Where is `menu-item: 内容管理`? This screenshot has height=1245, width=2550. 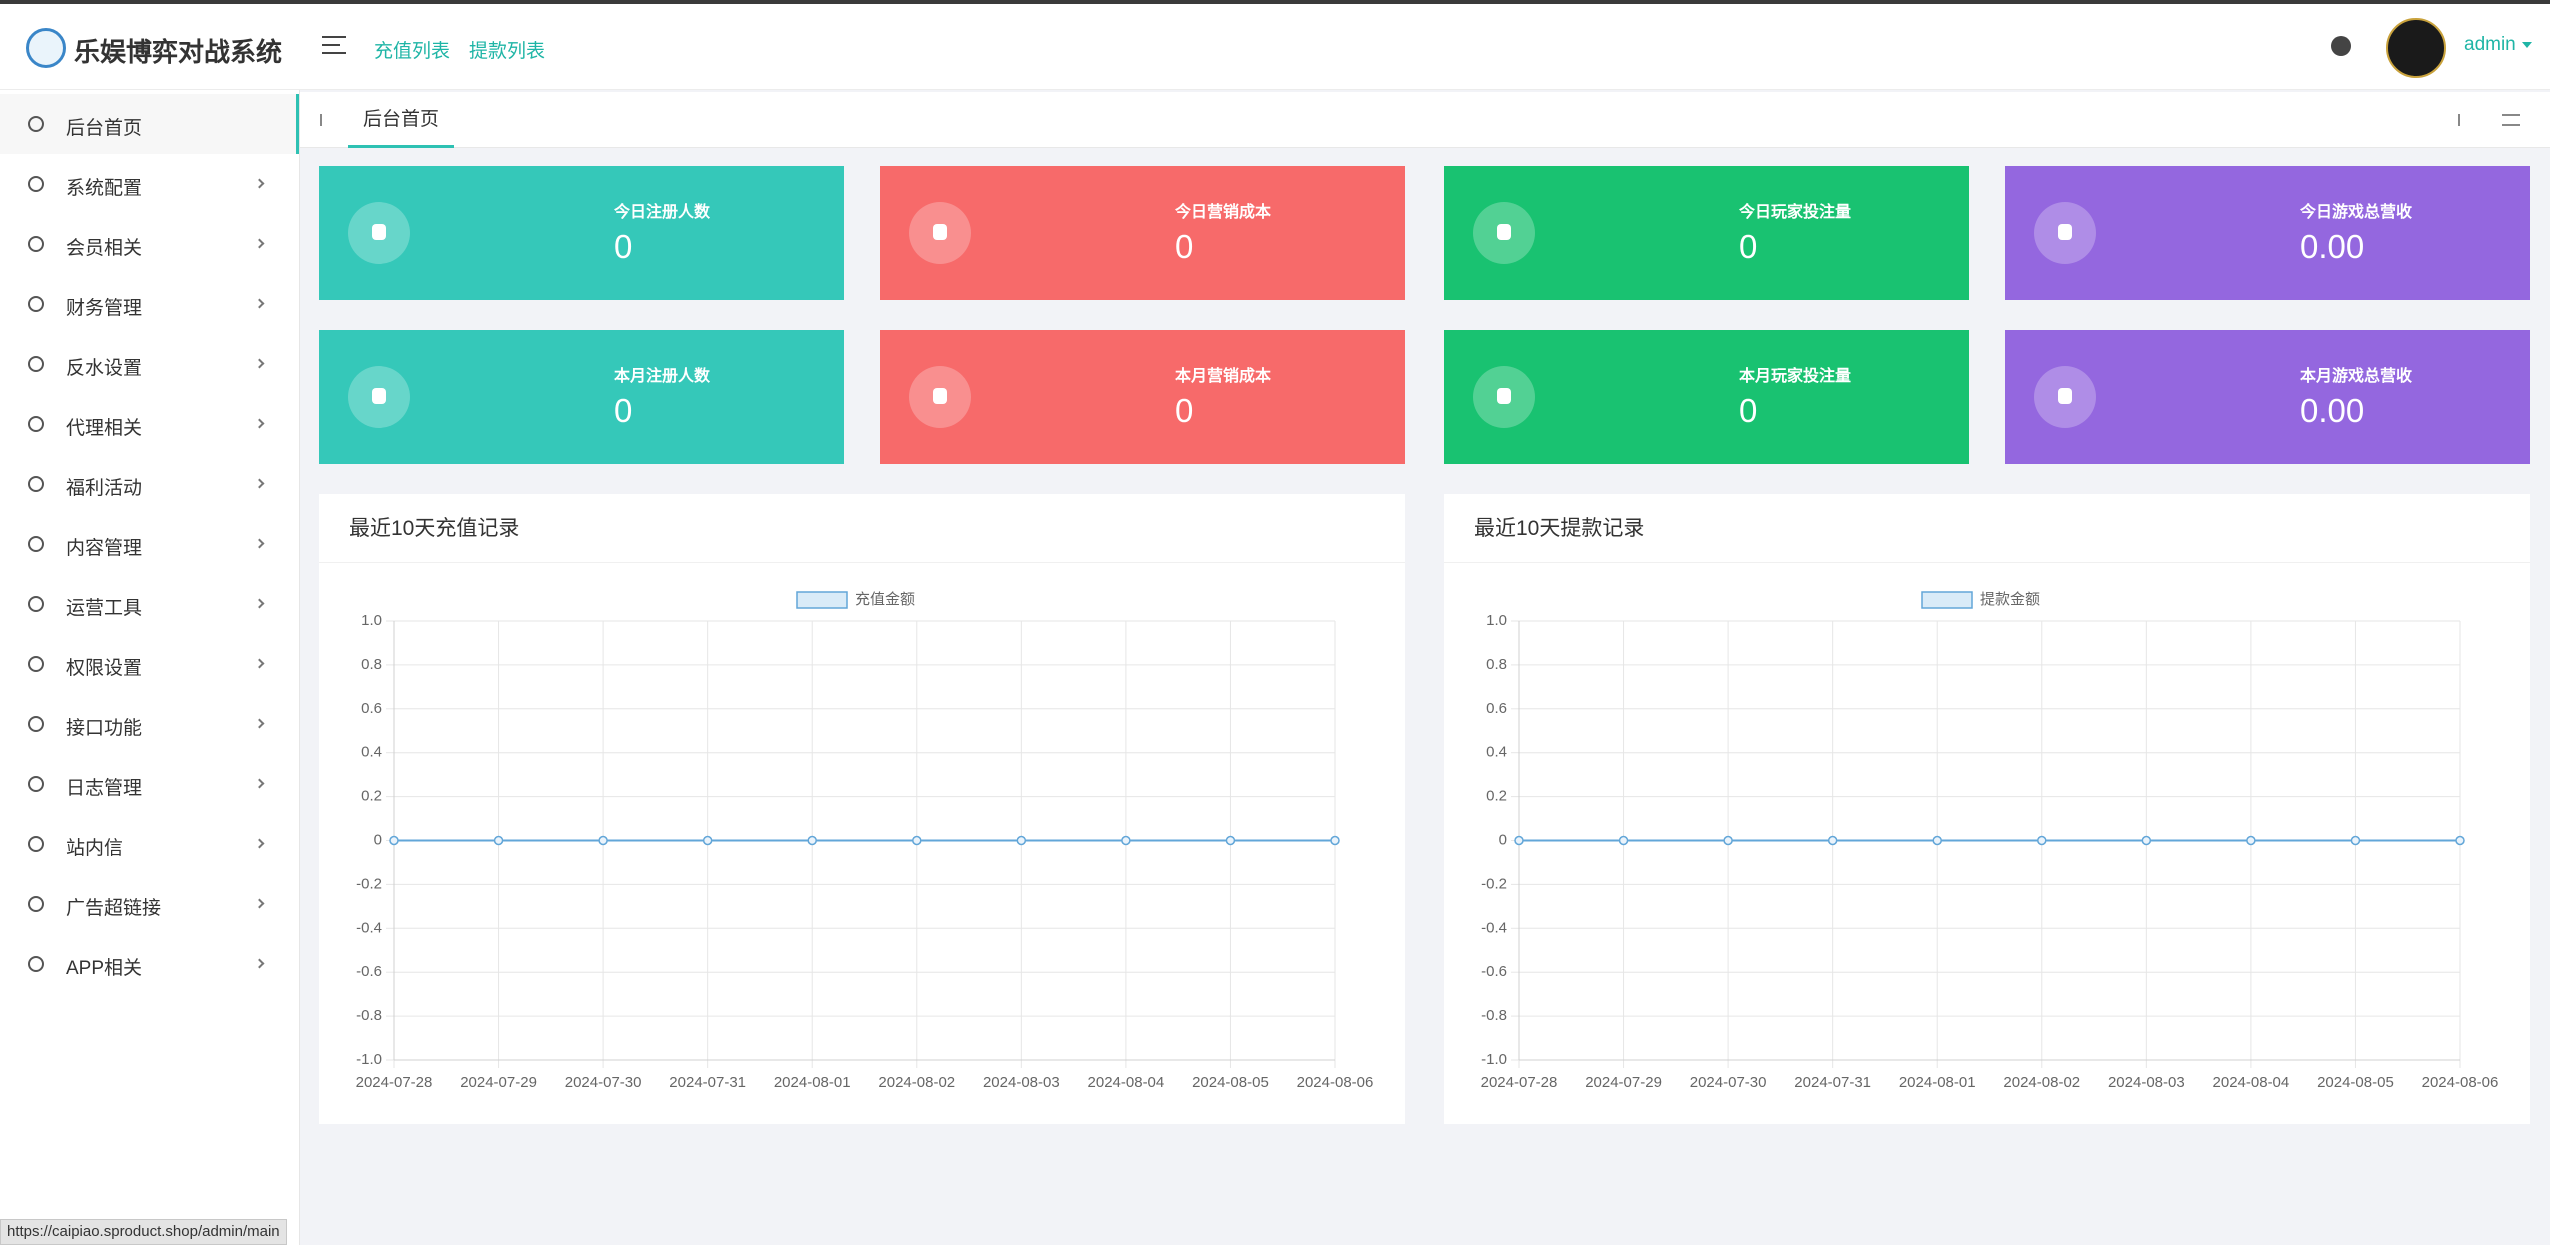 menu-item: 内容管理 is located at coordinates (149, 544).